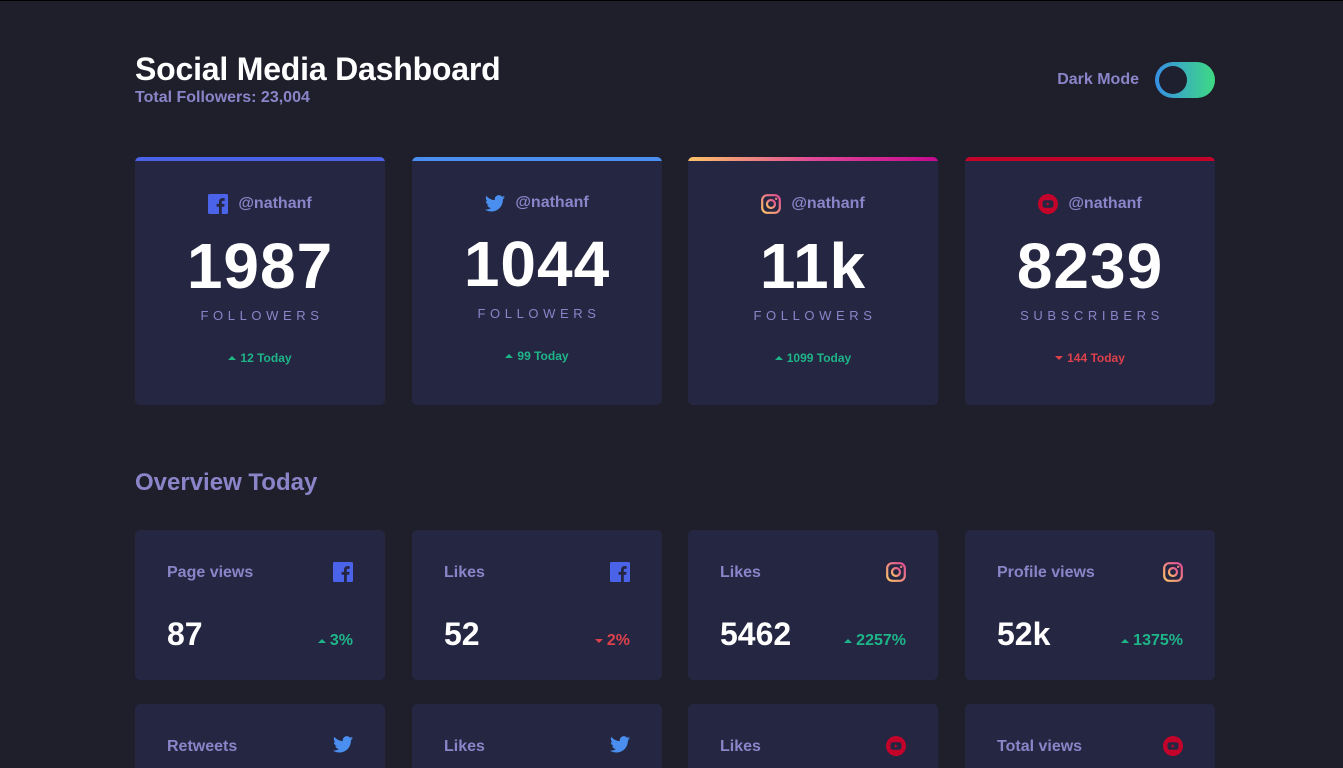 Image resolution: width=1343 pixels, height=768 pixels. Describe the element at coordinates (1092, 315) in the screenshot. I see `count-unit: SUBSCRIBERS` at that location.